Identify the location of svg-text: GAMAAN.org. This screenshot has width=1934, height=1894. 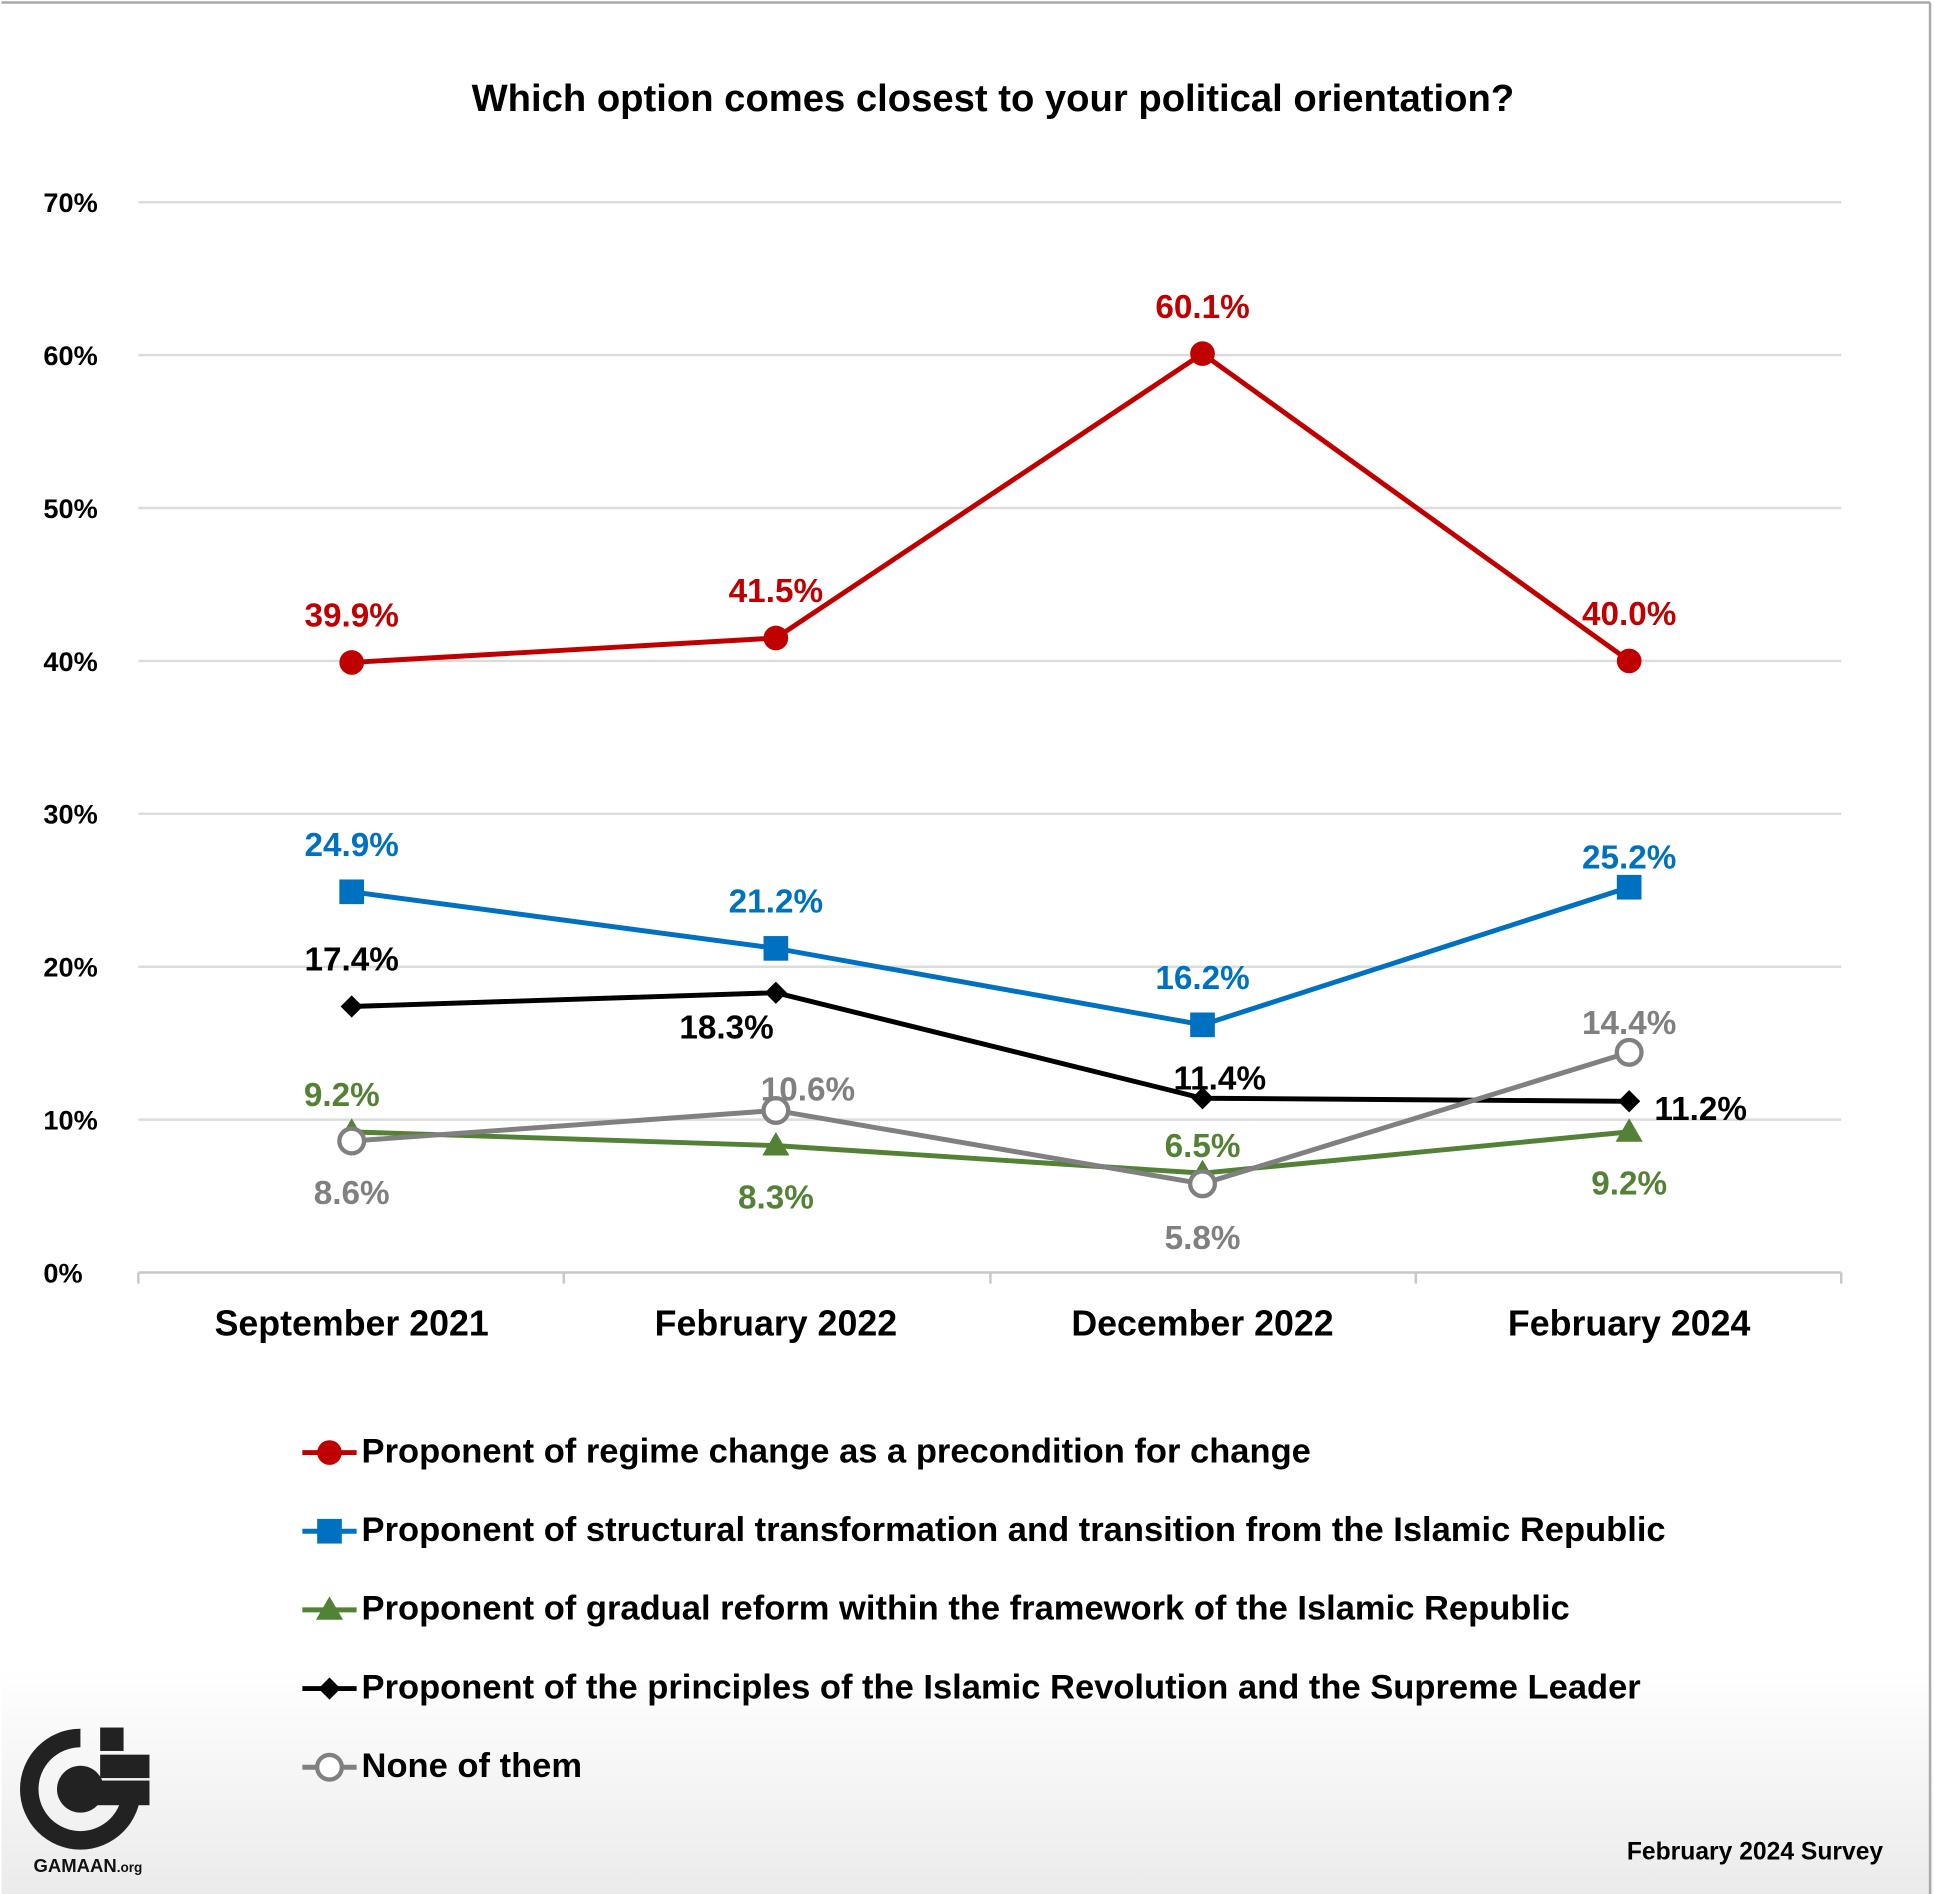
(88, 1865).